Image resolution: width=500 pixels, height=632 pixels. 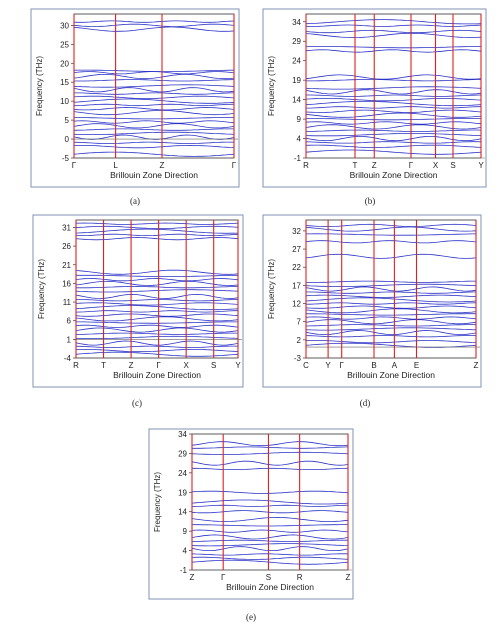 What do you see at coordinates (296, 80) in the screenshot?
I see `y-tick-label: 19` at bounding box center [296, 80].